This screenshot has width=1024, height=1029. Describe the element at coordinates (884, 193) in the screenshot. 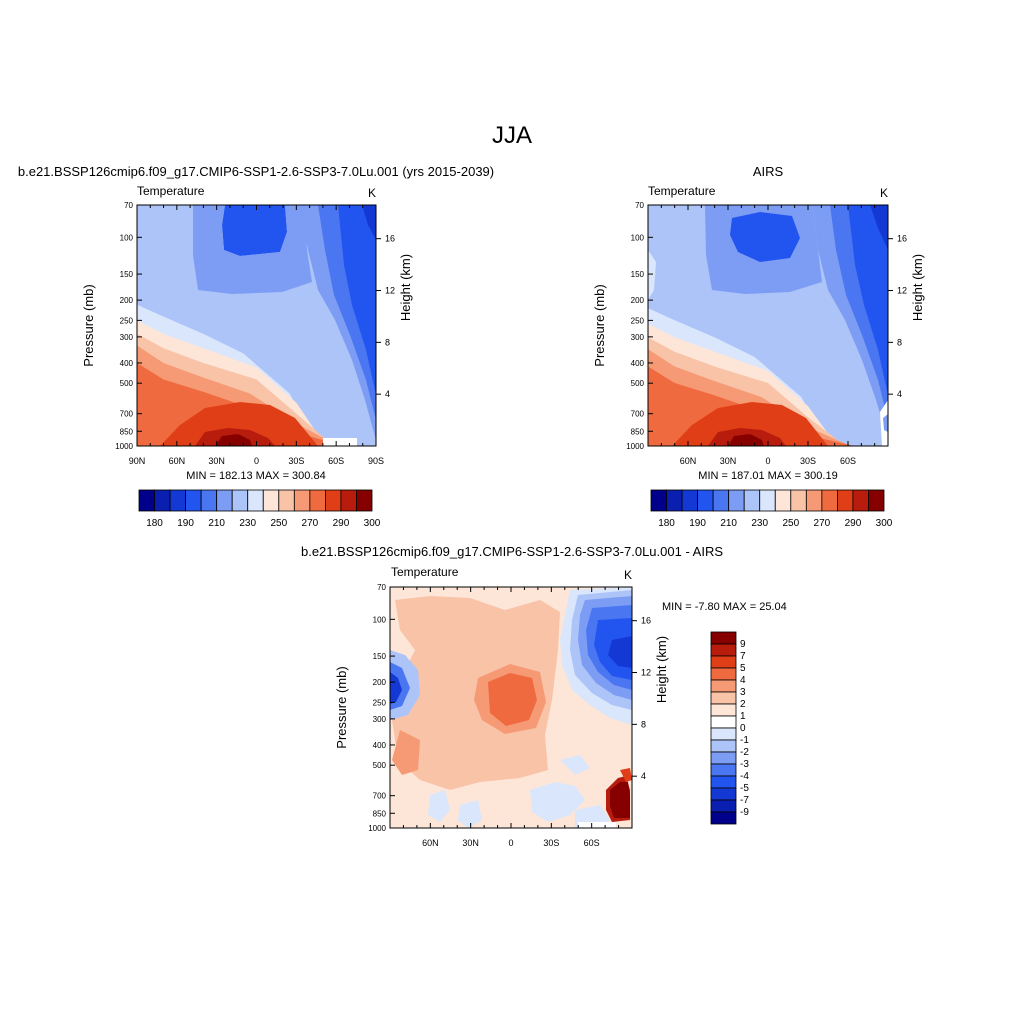

I see `panel-obs-right-label: K` at that location.